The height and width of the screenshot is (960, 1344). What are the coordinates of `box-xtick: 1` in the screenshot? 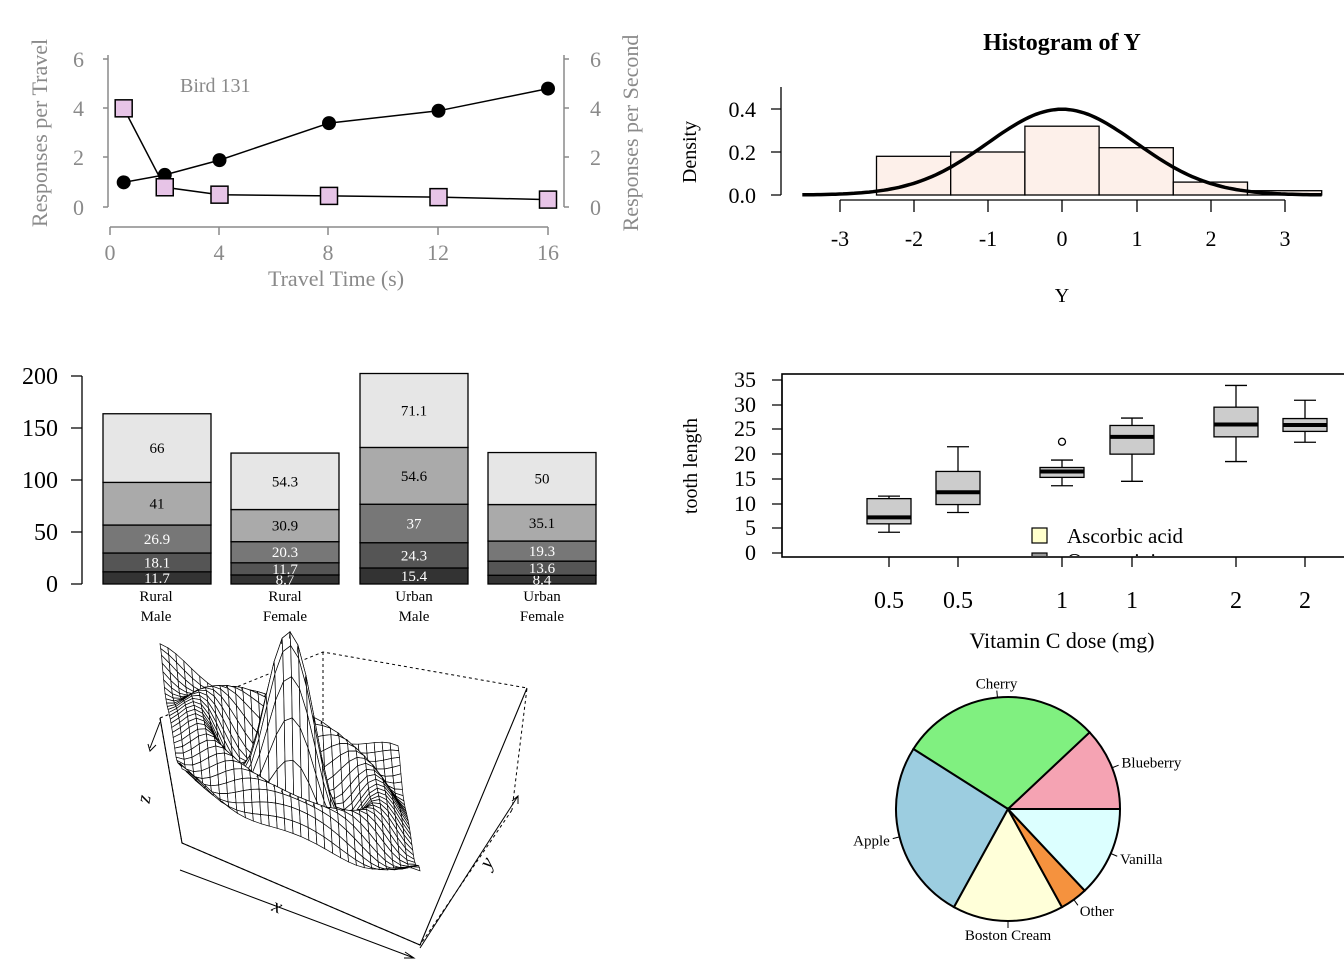 It's located at (1132, 601).